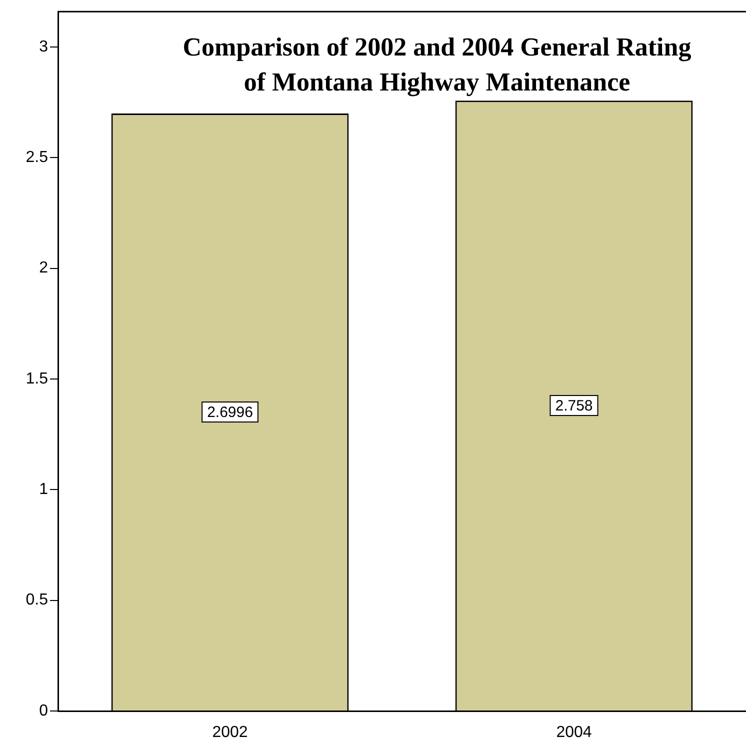 This screenshot has height=752, width=746. I want to click on data-label: 2.758, so click(574, 406).